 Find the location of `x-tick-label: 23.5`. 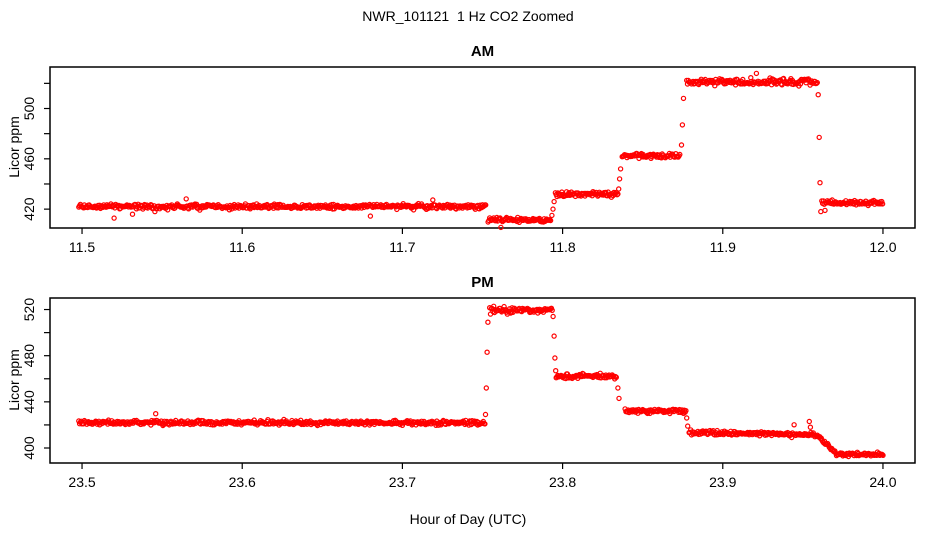

x-tick-label: 23.5 is located at coordinates (81, 482).